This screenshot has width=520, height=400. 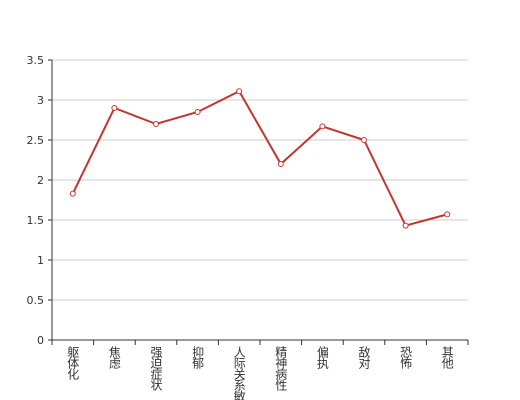 I want to click on y-tick-label: 0, so click(x=40, y=340).